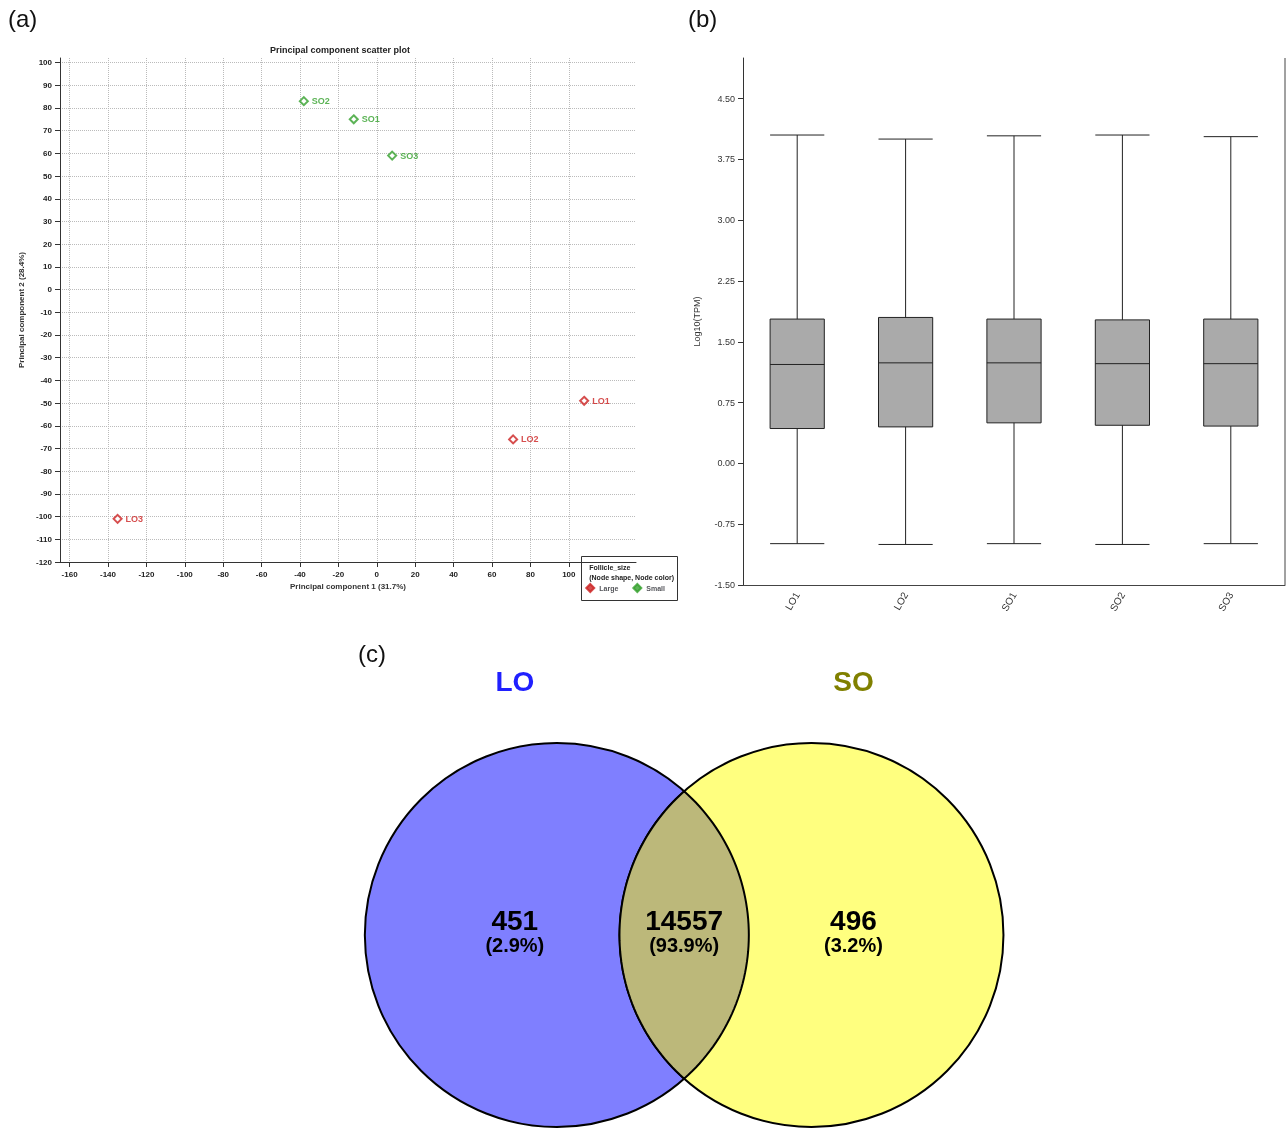 This screenshot has width=1286, height=1129. Describe the element at coordinates (696, 321) in the screenshot. I see `y-axis-title: Log10(TPM)` at that location.